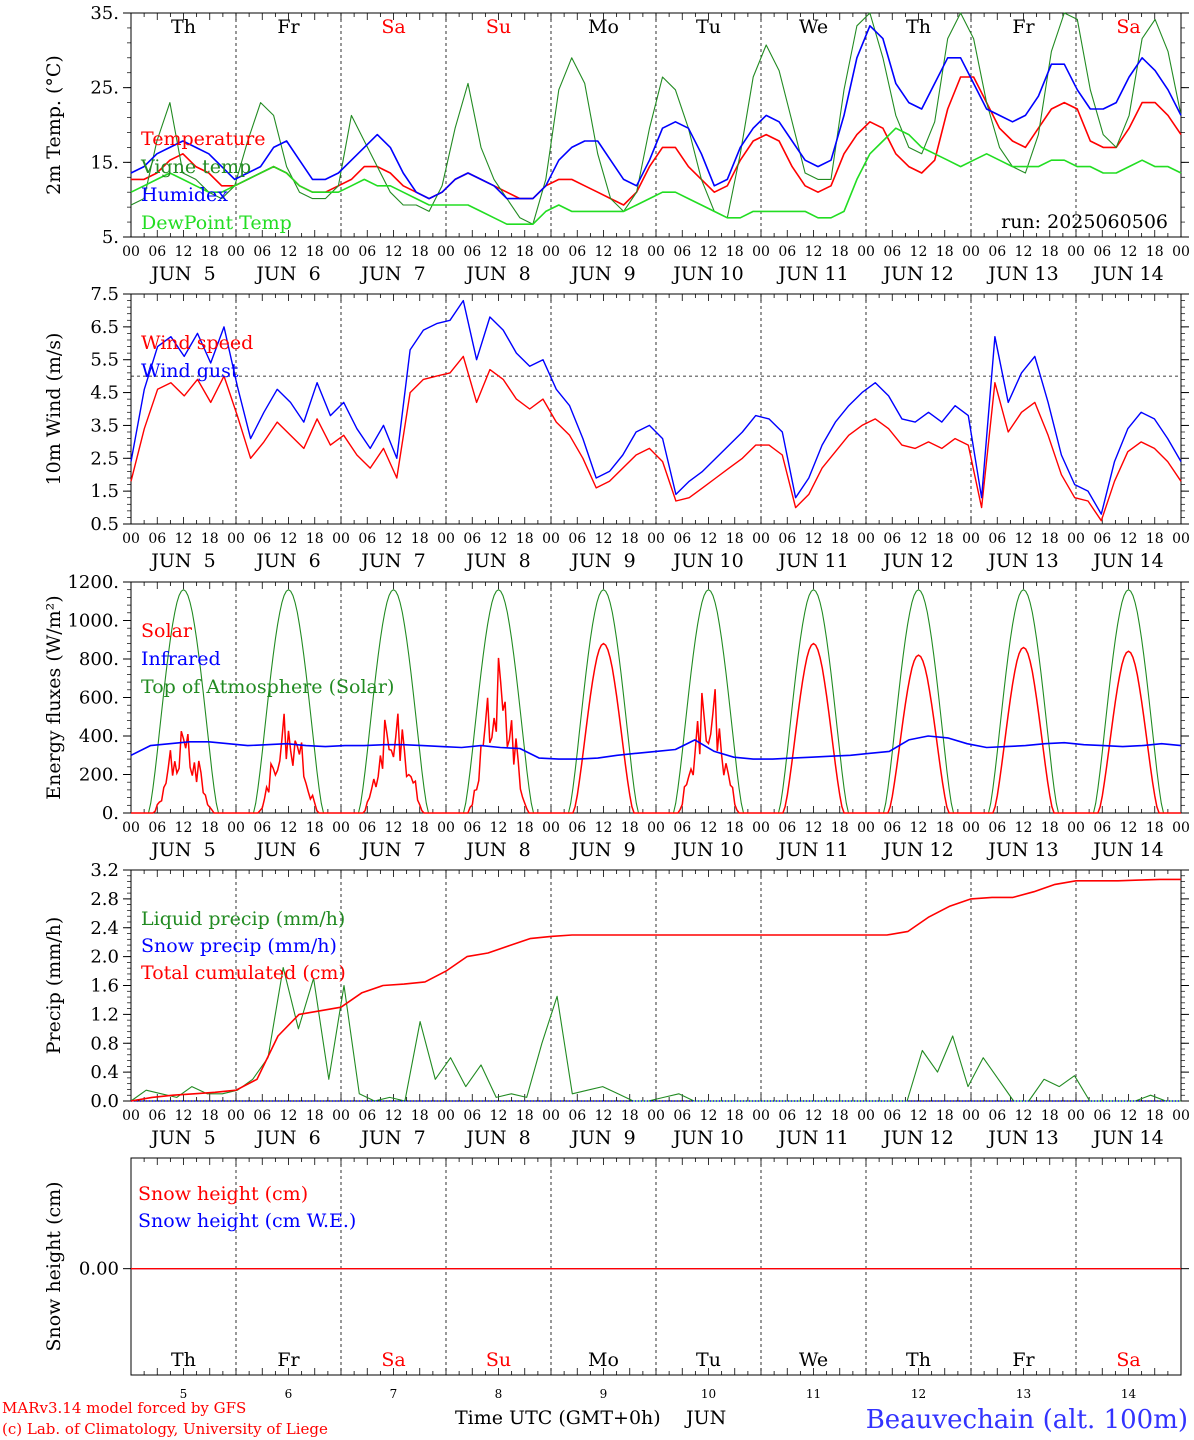 The width and height of the screenshot is (1194, 1440). Describe the element at coordinates (1127, 274) in the screenshot. I see `panel-1-date-label: JUN 14` at that location.